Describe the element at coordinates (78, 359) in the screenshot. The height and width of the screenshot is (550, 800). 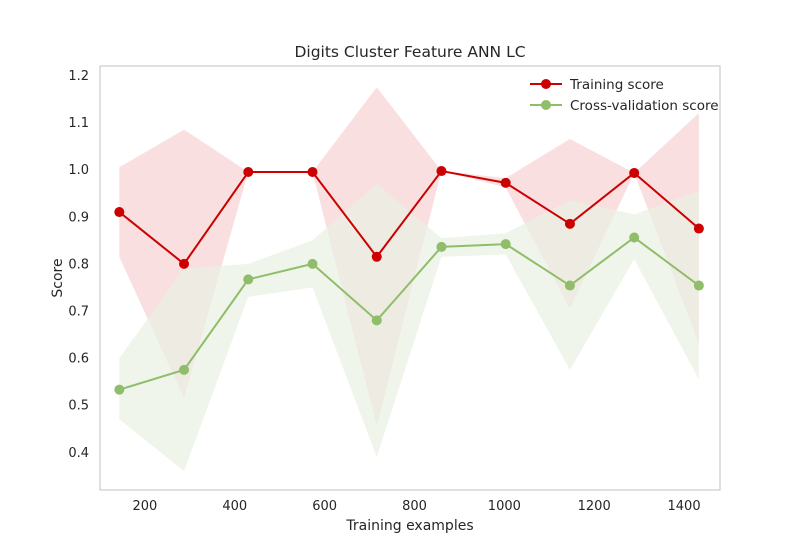
I see `y-tick-label: 0.6` at that location.